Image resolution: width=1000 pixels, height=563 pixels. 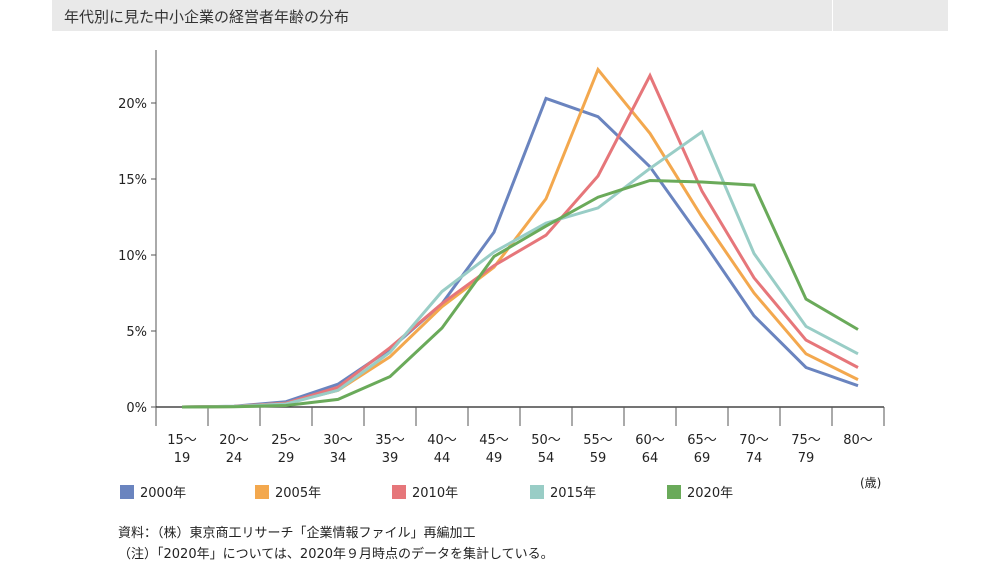 What do you see at coordinates (390, 458) in the screenshot?
I see `x-tick-label: 39` at bounding box center [390, 458].